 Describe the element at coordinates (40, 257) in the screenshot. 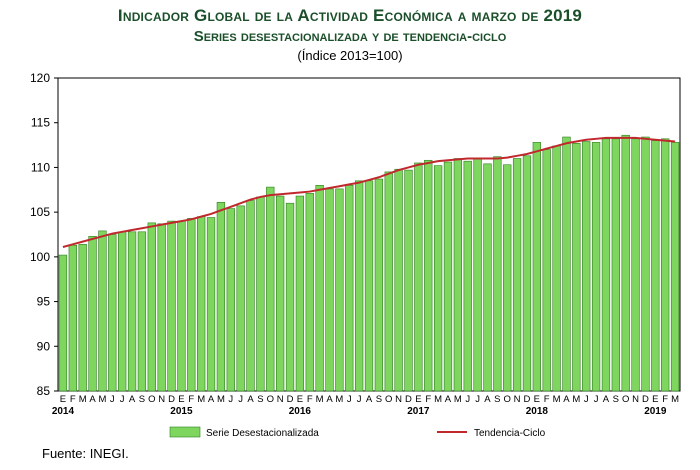

I see `y-tick-label: 100` at that location.